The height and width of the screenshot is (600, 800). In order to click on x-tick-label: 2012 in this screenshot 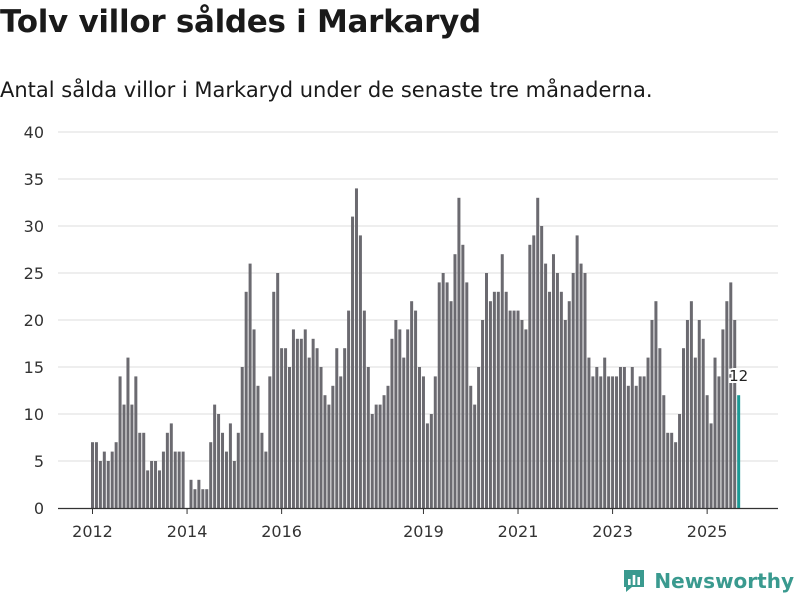, I will do `click(92, 531)`.